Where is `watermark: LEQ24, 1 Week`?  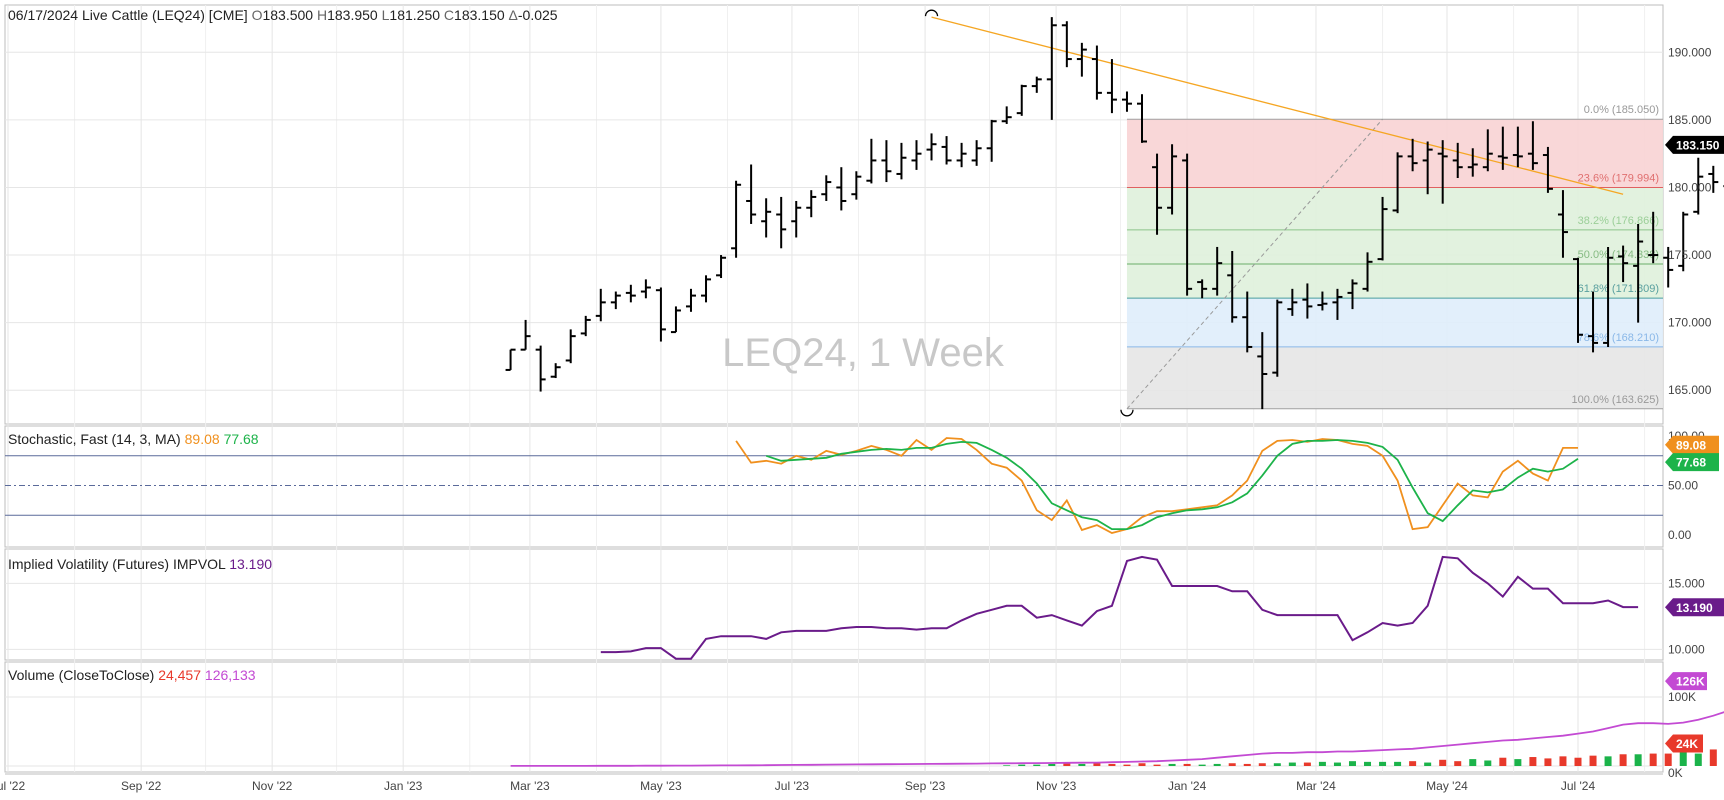 watermark: LEQ24, 1 Week is located at coordinates (863, 353).